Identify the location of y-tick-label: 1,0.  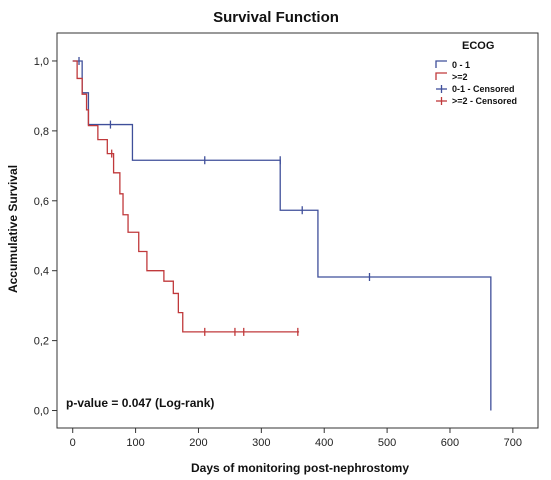
(41, 62).